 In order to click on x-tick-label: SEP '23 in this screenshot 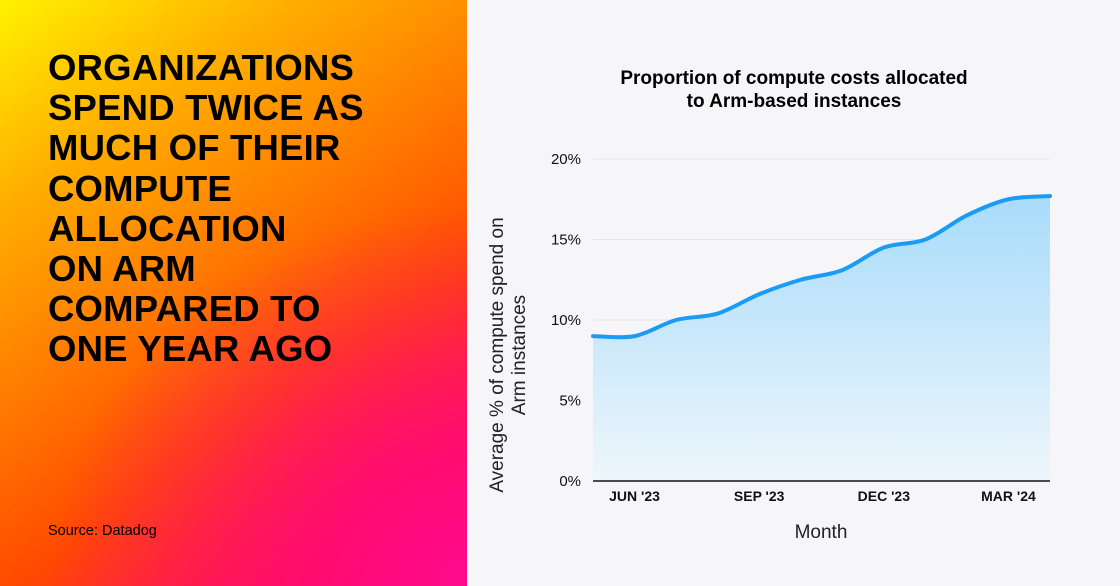, I will do `click(759, 496)`.